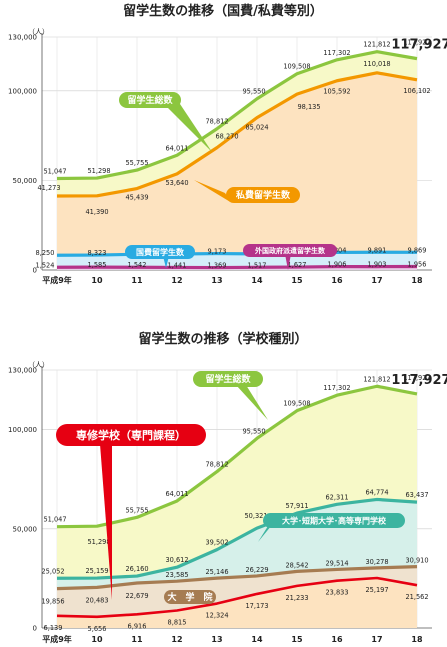 The width and height of the screenshot is (447, 647). Describe the element at coordinates (256, 570) in the screenshot. I see `data-label: 26,229` at that location.